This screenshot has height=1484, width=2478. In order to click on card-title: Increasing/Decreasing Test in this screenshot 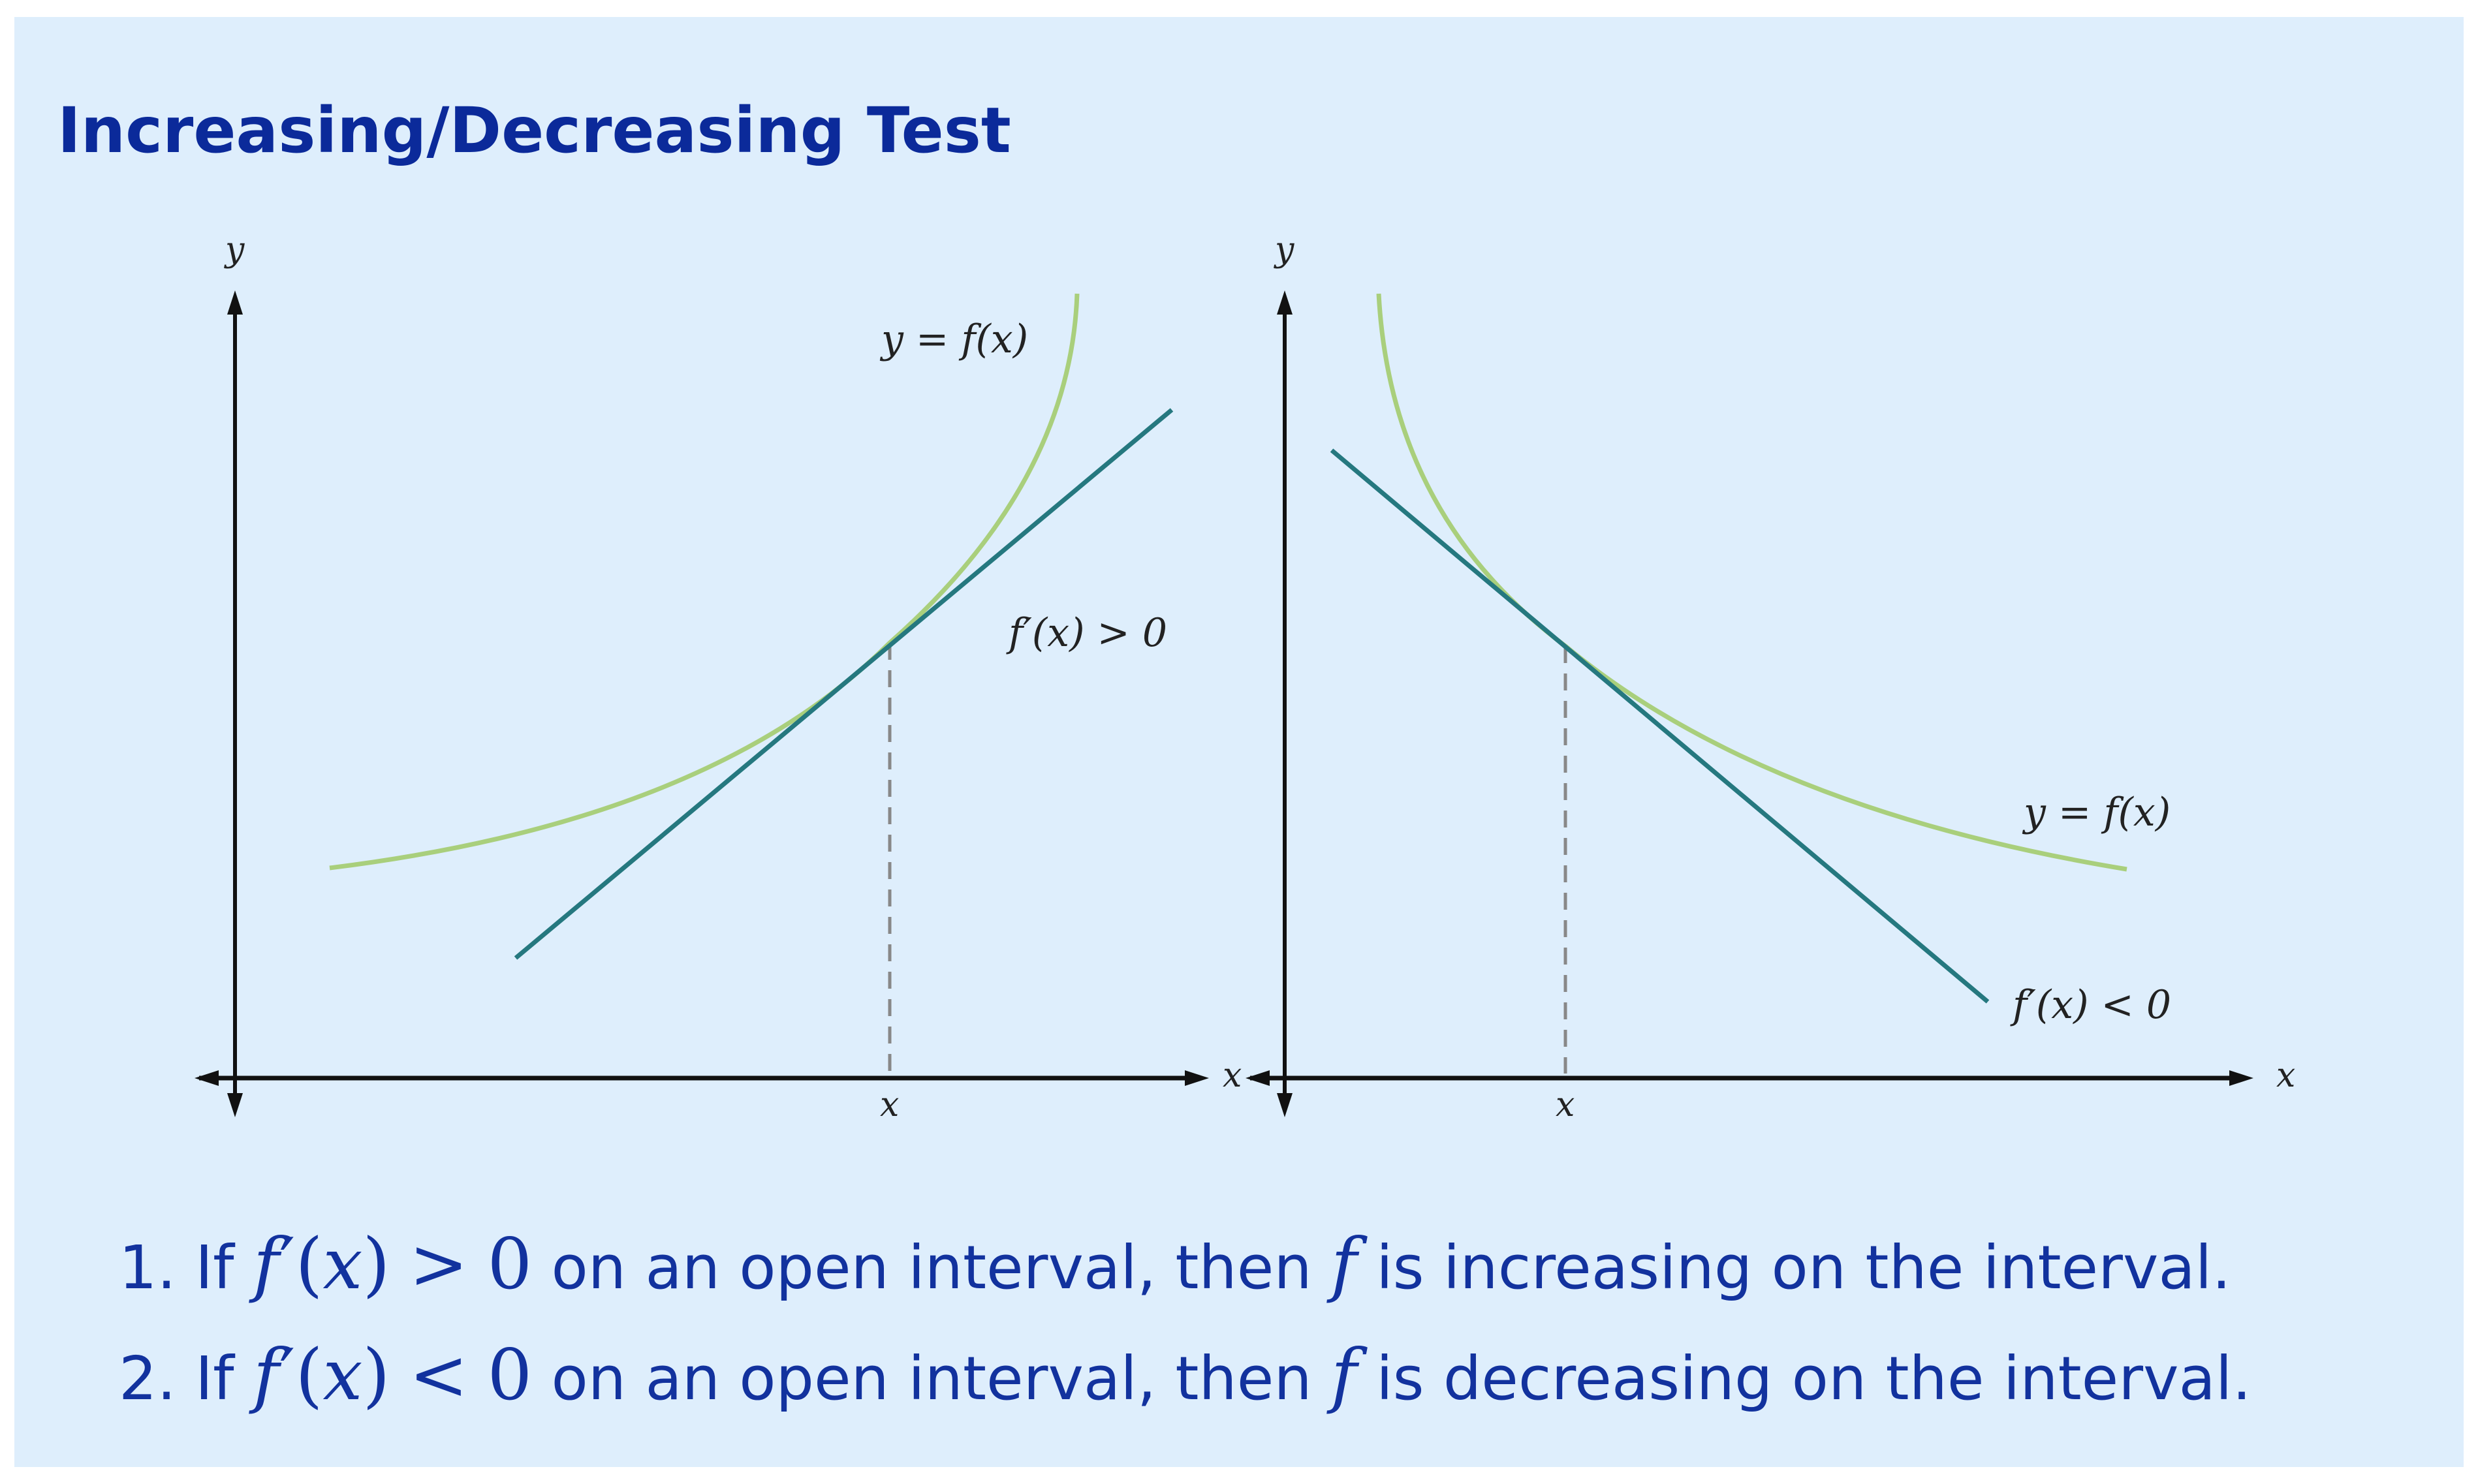, I will do `click(534, 130)`.